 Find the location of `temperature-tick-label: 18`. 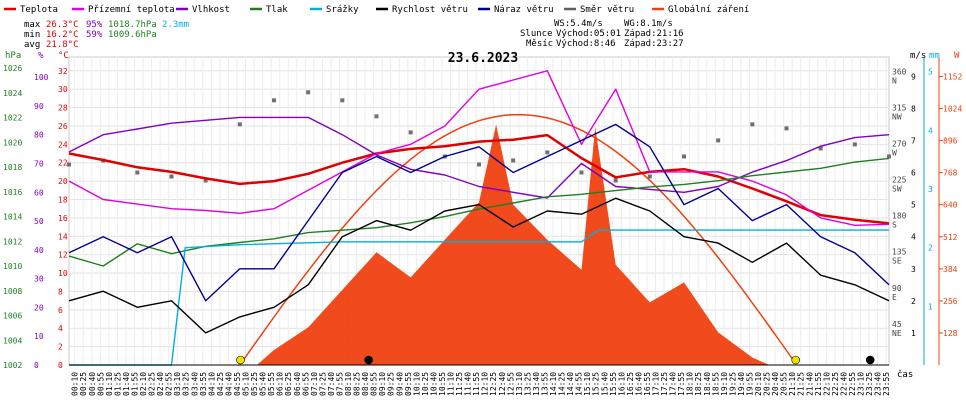

temperature-tick-label: 18 is located at coordinates (63, 200).